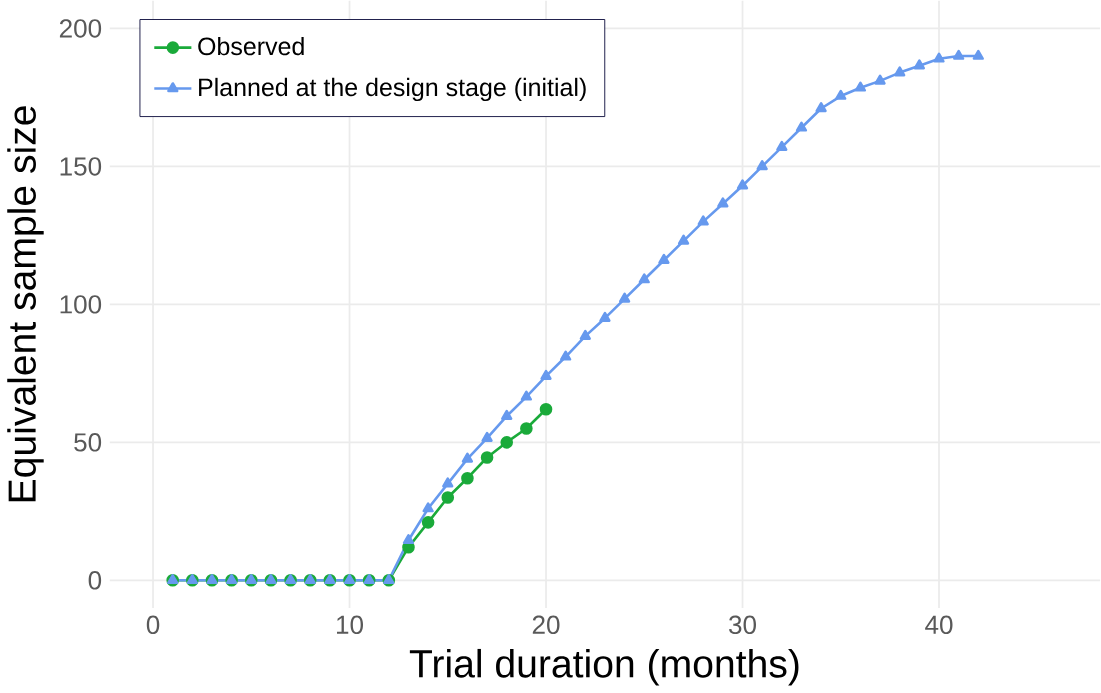 The image size is (1101, 693). I want to click on legend-label: Planned at the design stage (initial), so click(392, 90).